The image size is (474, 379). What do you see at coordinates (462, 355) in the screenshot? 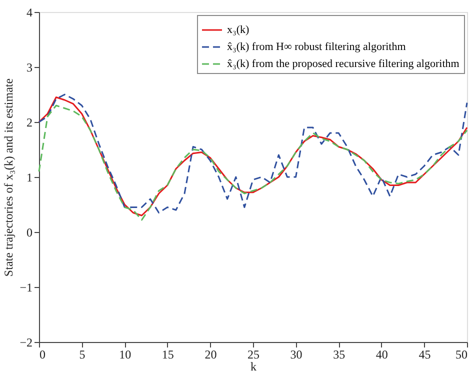
I see `x-tick-label: 50` at bounding box center [462, 355].